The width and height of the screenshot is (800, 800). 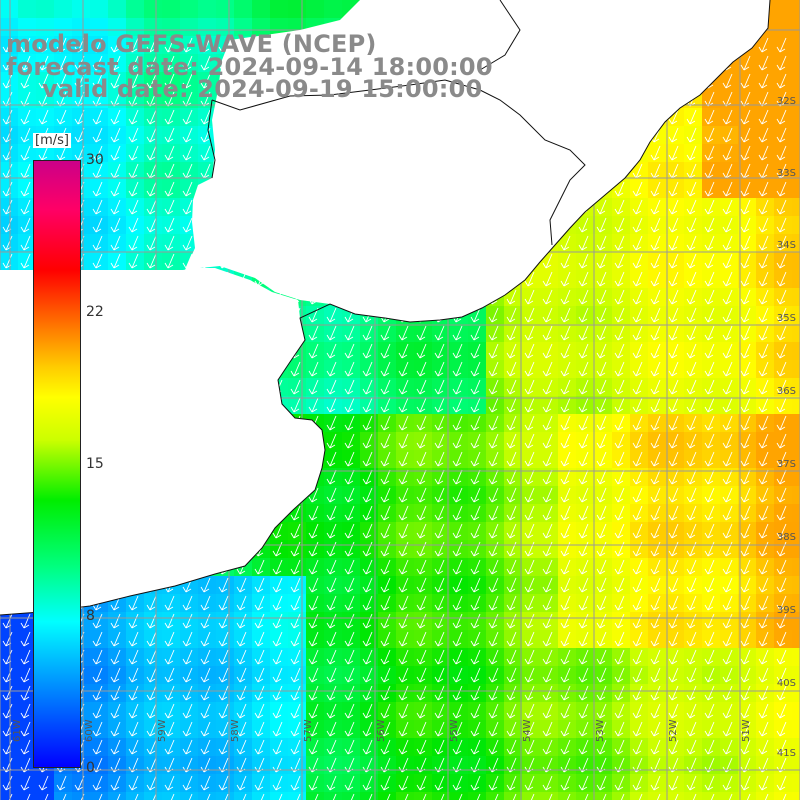 What do you see at coordinates (262, 89) in the screenshot?
I see `valid-date: valid date: 2024-09-19 15:00:00` at bounding box center [262, 89].